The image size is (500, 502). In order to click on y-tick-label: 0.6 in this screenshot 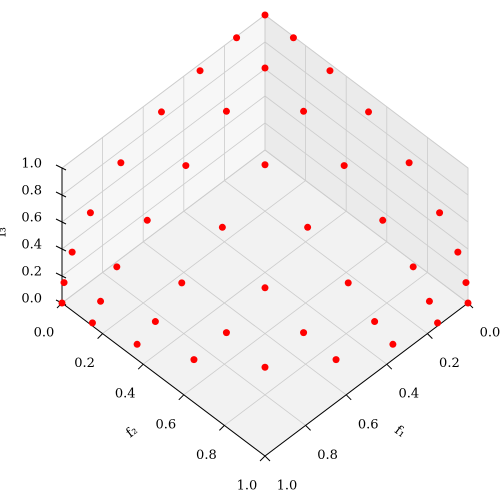, I will do `click(165, 424)`.